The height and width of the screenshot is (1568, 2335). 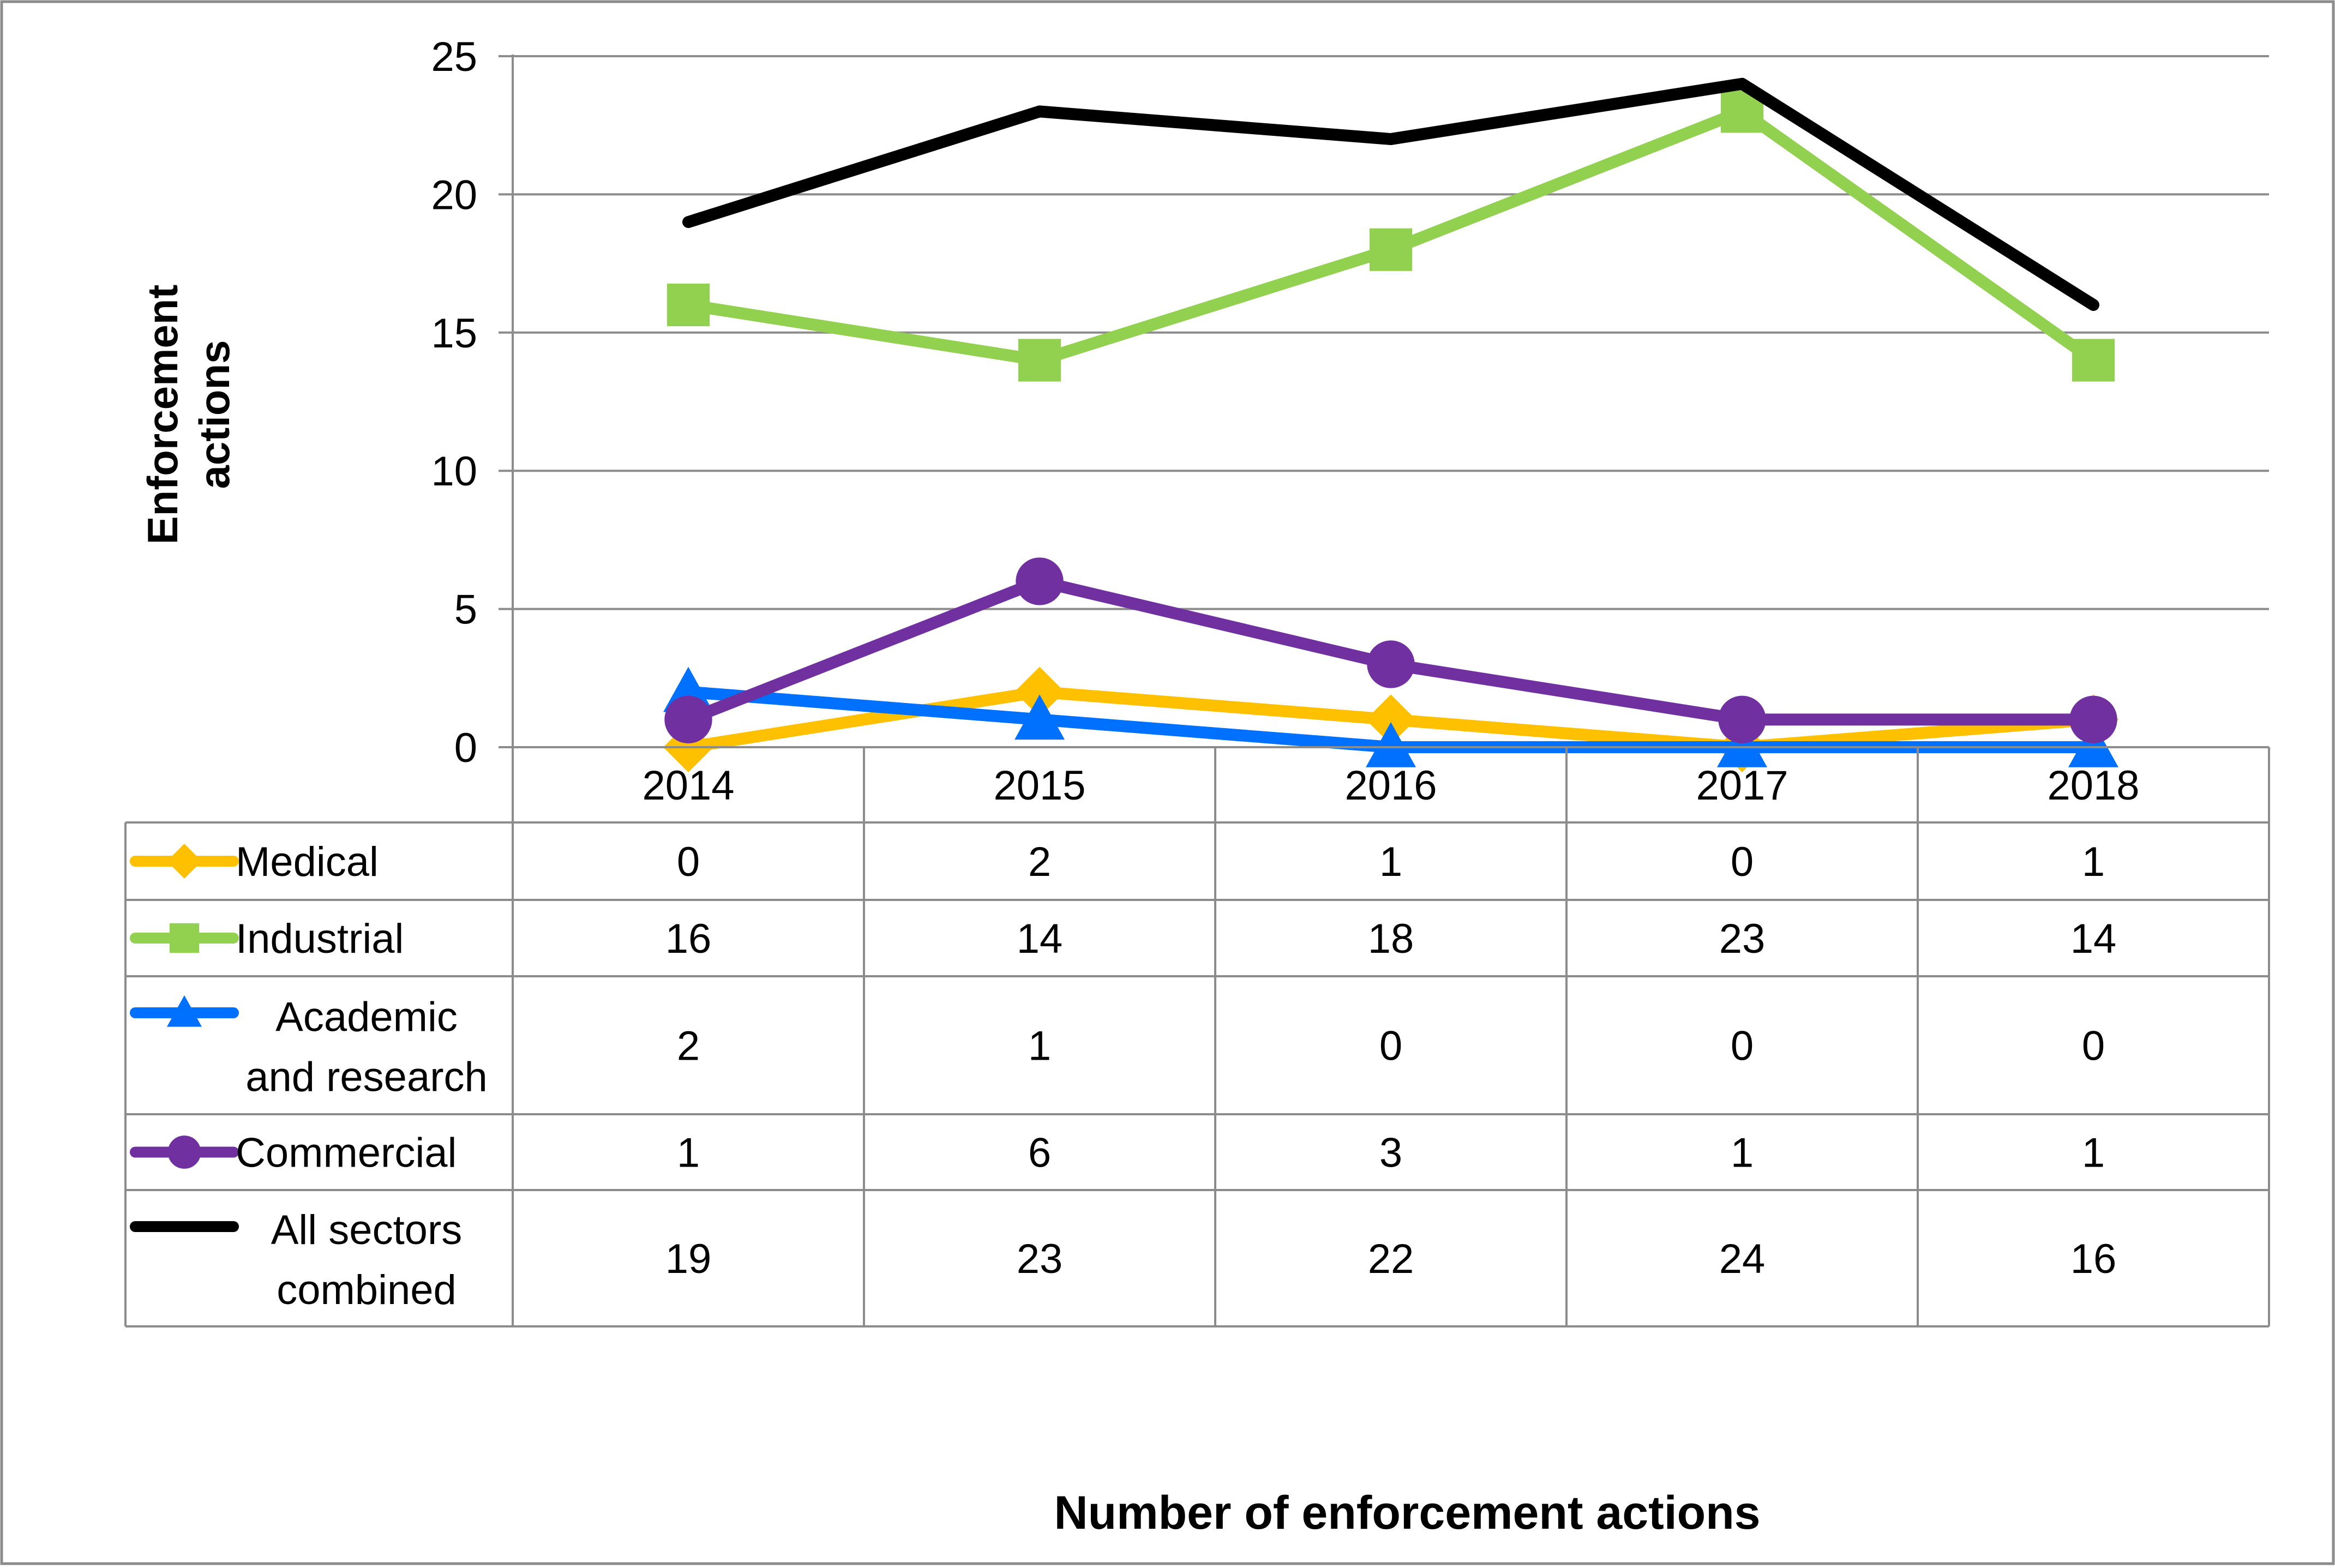 I want to click on y-tick-label: 5, so click(x=465, y=610).